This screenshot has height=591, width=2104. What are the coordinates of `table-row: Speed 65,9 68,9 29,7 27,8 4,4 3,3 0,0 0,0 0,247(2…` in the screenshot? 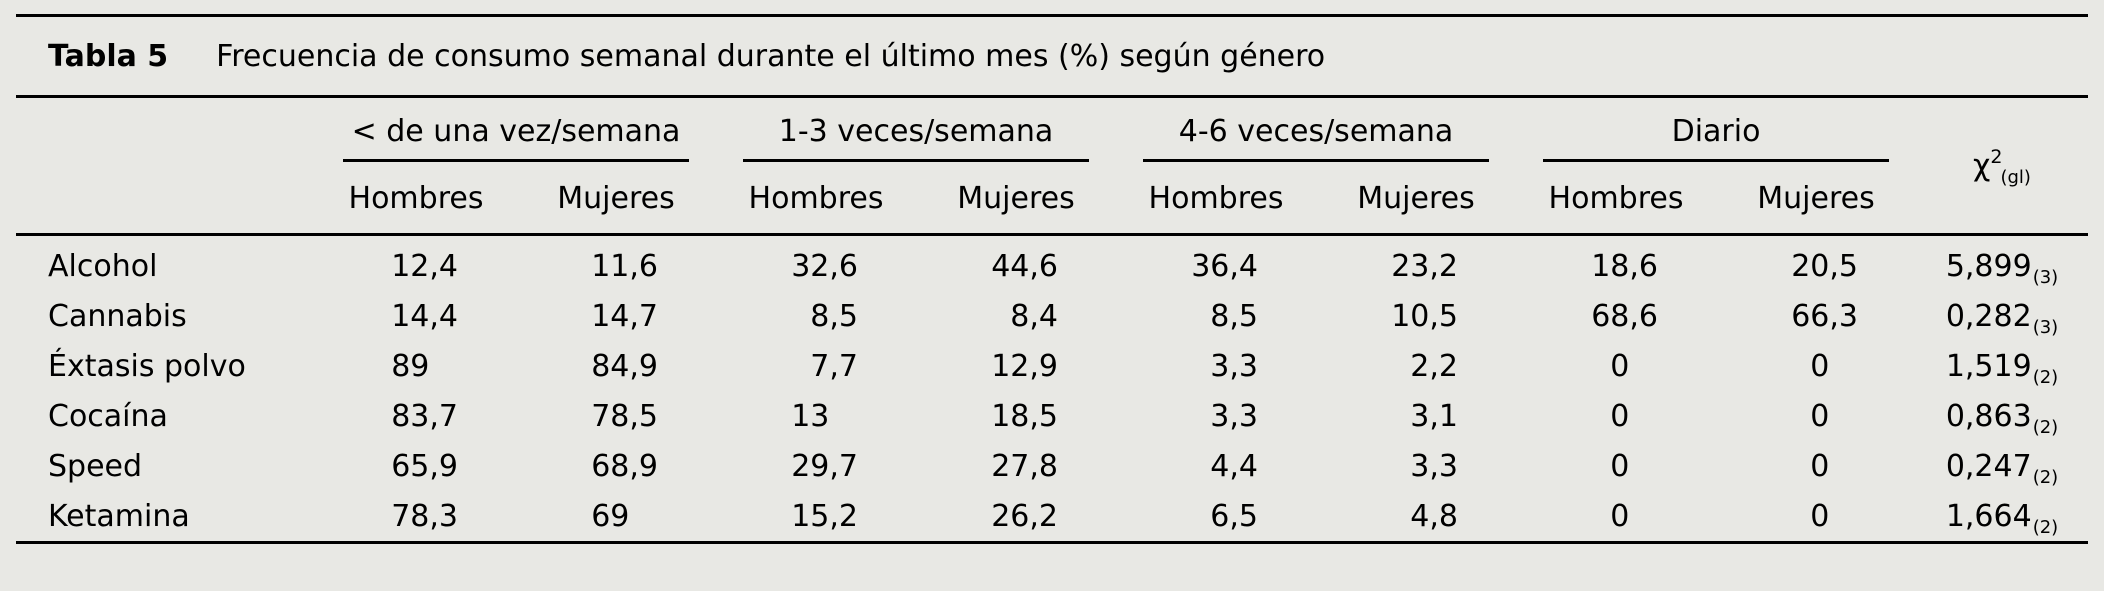 It's located at (1052, 466).